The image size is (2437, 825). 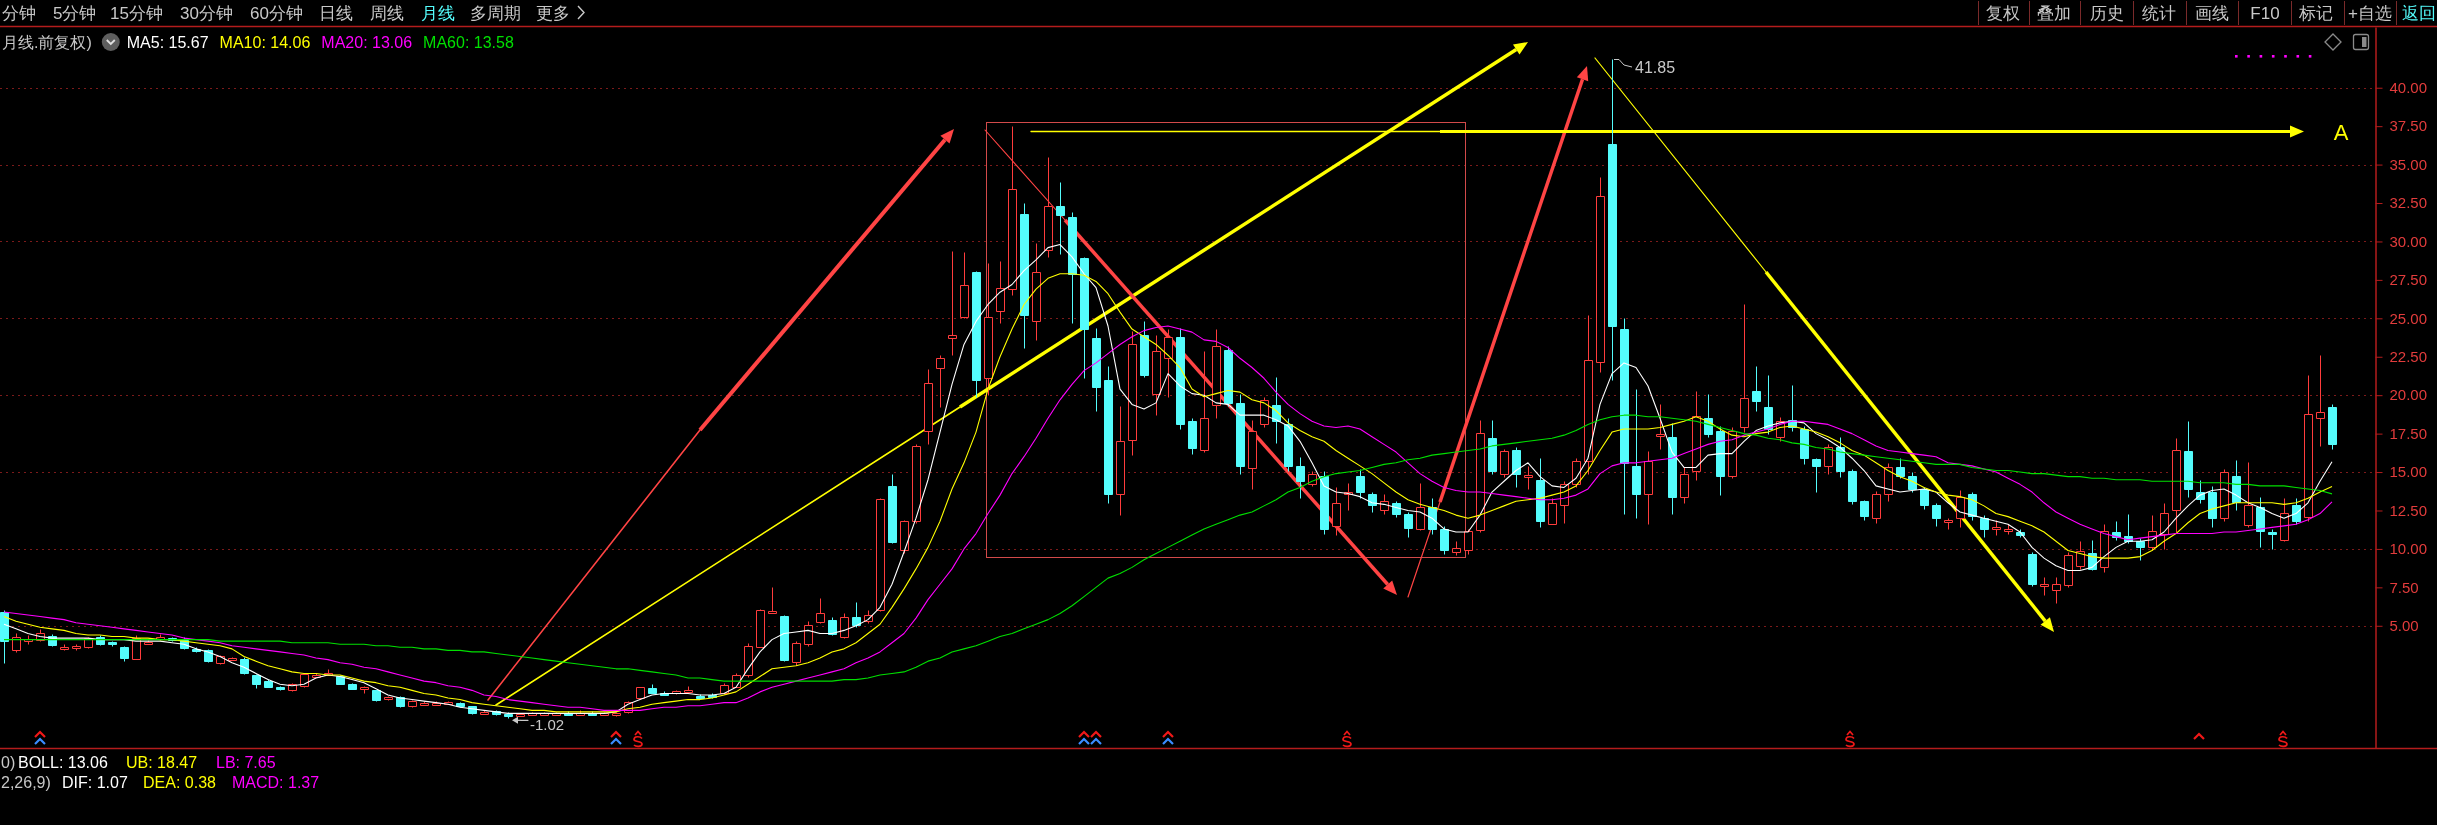 What do you see at coordinates (19, 13) in the screenshot?
I see `text: 分钟` at bounding box center [19, 13].